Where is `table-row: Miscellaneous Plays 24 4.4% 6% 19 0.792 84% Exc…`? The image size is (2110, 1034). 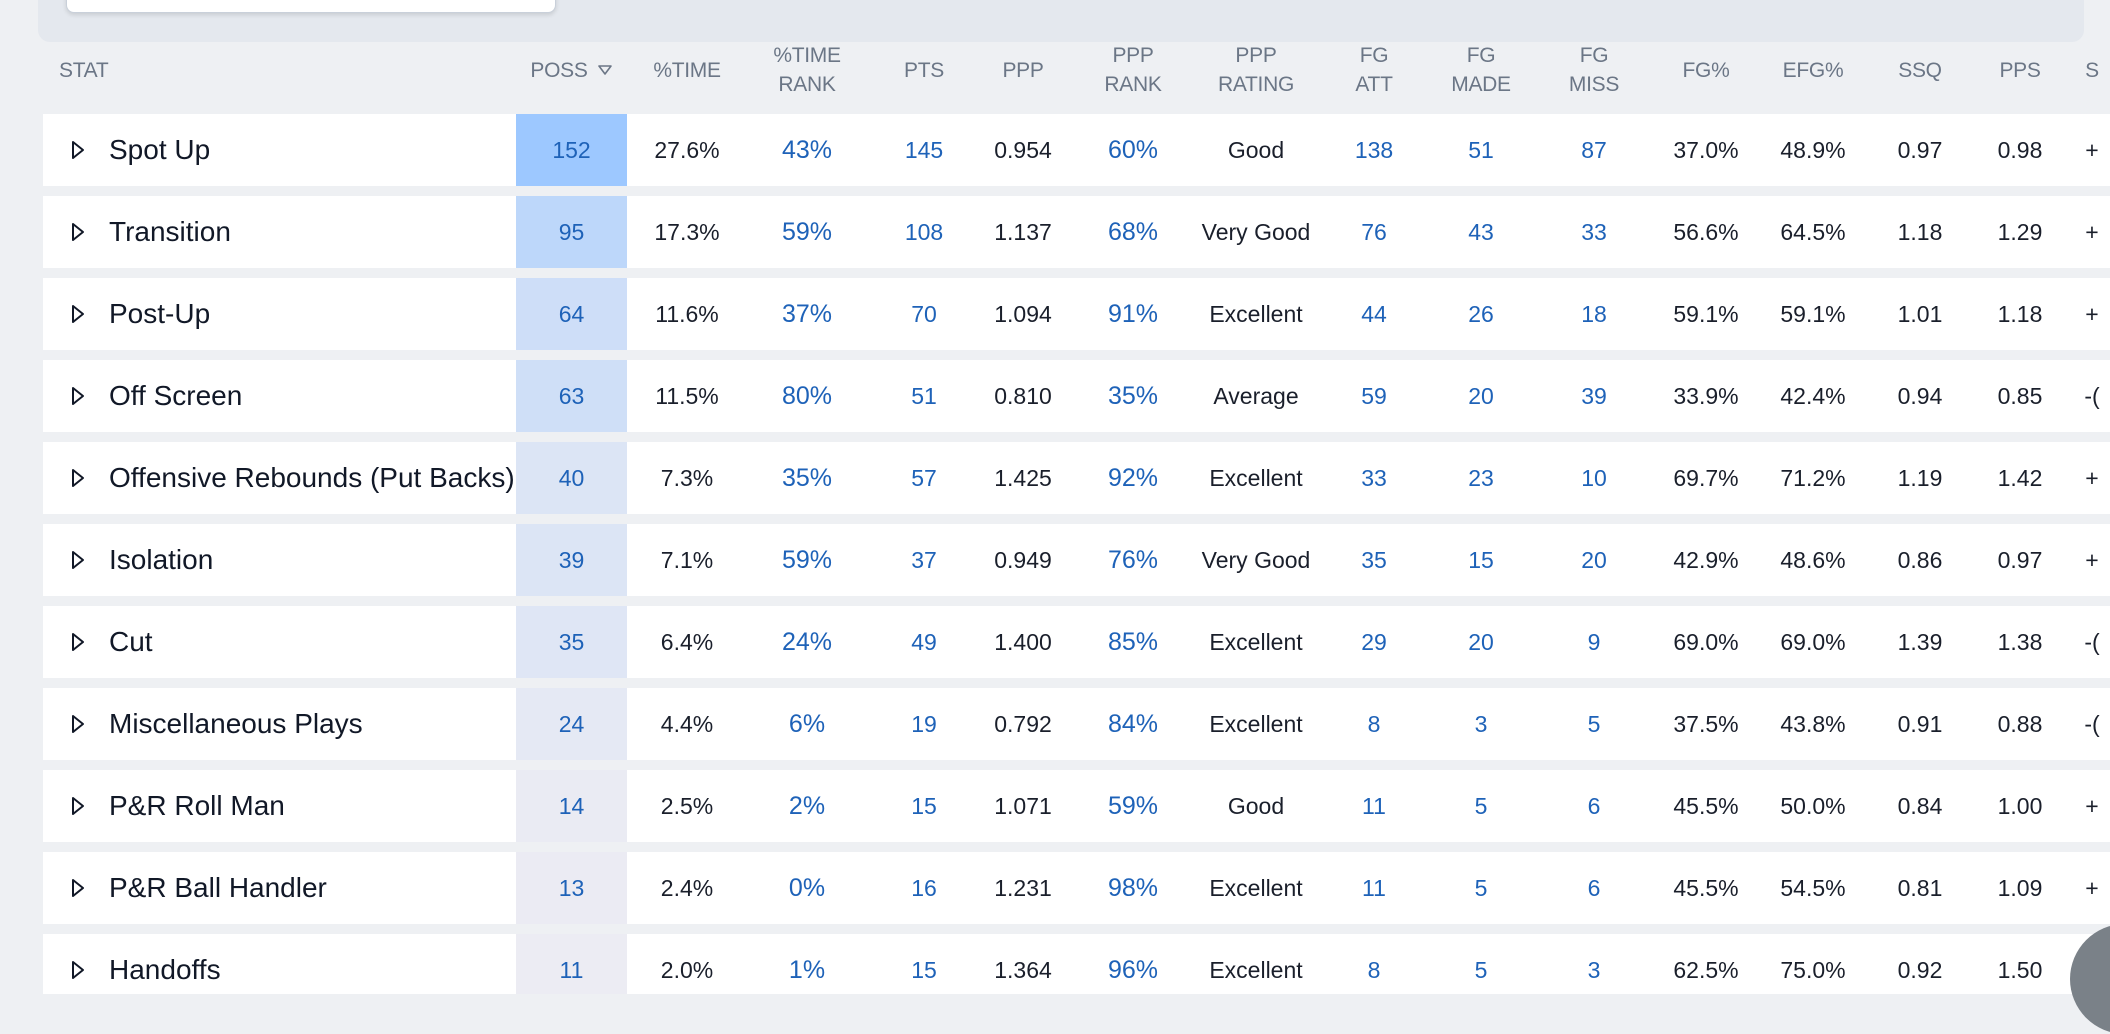
table-row: Miscellaneous Plays 24 4.4% 6% 19 0.792 84% Exc… is located at coordinates (1076, 724).